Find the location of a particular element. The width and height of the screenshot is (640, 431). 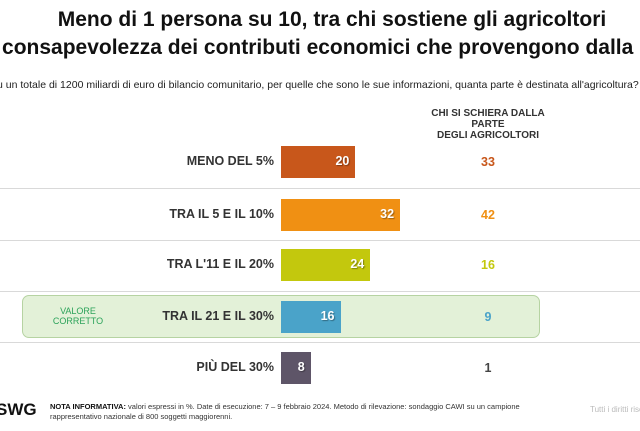

category-label: TRA IL 21 E IL 30% is located at coordinates (218, 316).